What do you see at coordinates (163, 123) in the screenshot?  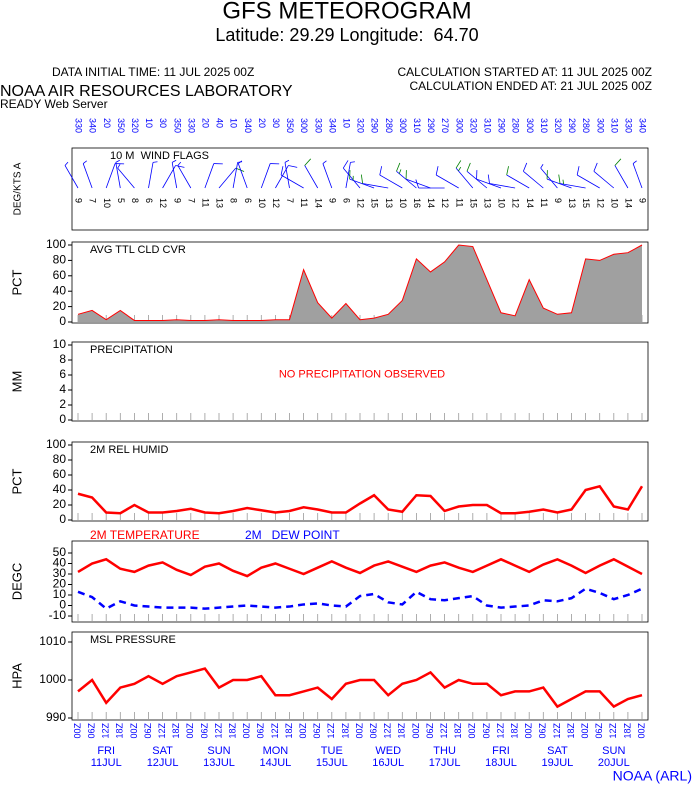 I see `wind-direction-label: 30` at bounding box center [163, 123].